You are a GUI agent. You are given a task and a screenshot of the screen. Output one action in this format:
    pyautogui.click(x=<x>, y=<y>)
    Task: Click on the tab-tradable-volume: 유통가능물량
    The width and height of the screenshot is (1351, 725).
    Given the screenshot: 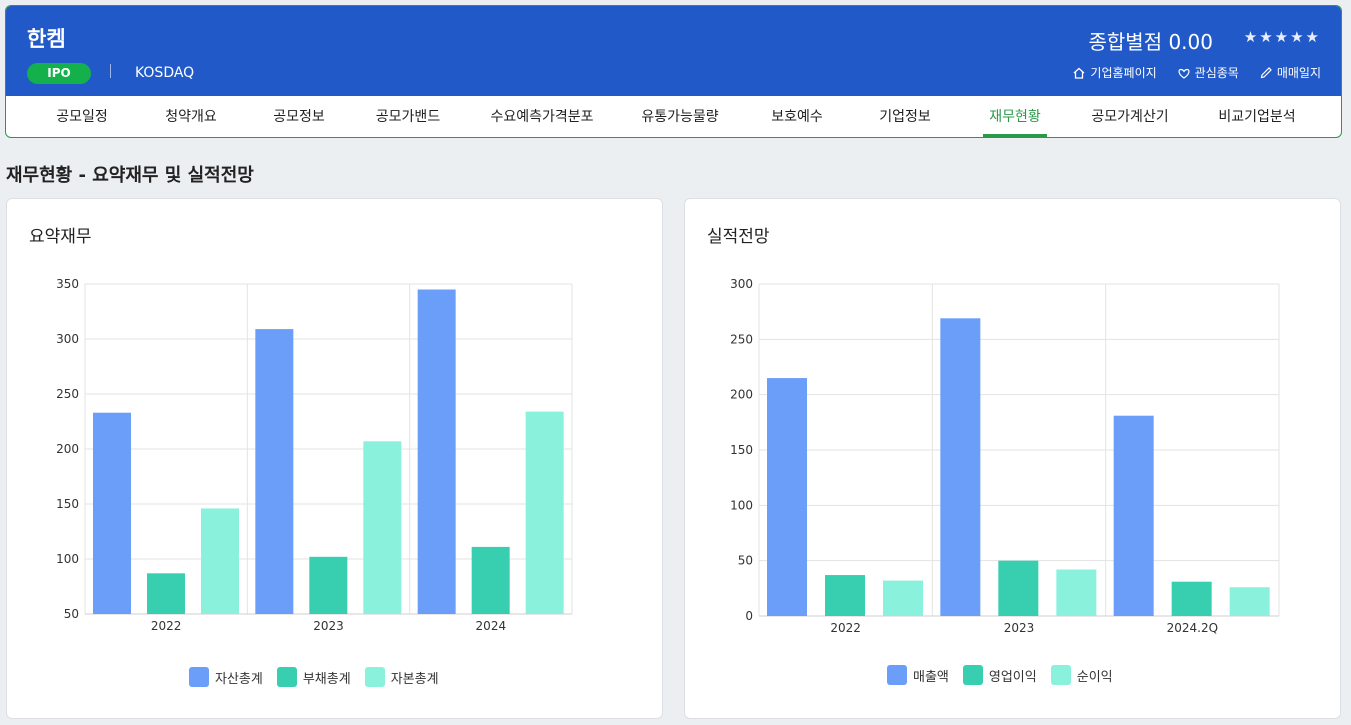 What is the action you would take?
    pyautogui.click(x=680, y=117)
    